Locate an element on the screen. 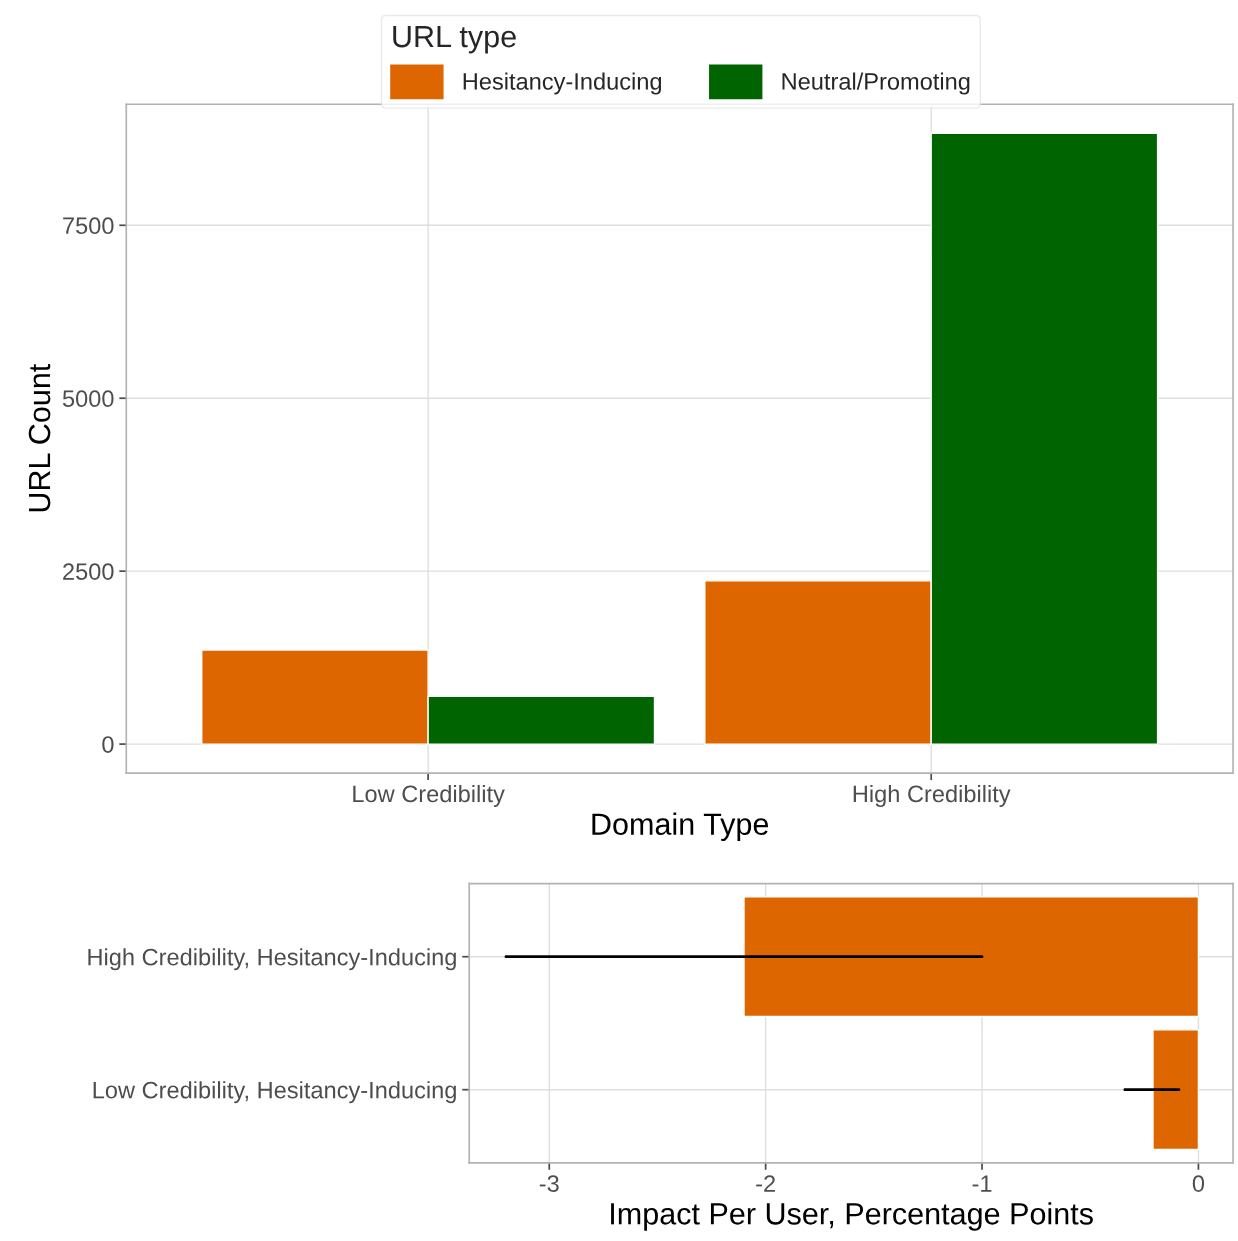 This screenshot has width=1238, height=1241. y-tick-label: High Credibility, Hesitancy-Inducing is located at coordinates (272, 959).